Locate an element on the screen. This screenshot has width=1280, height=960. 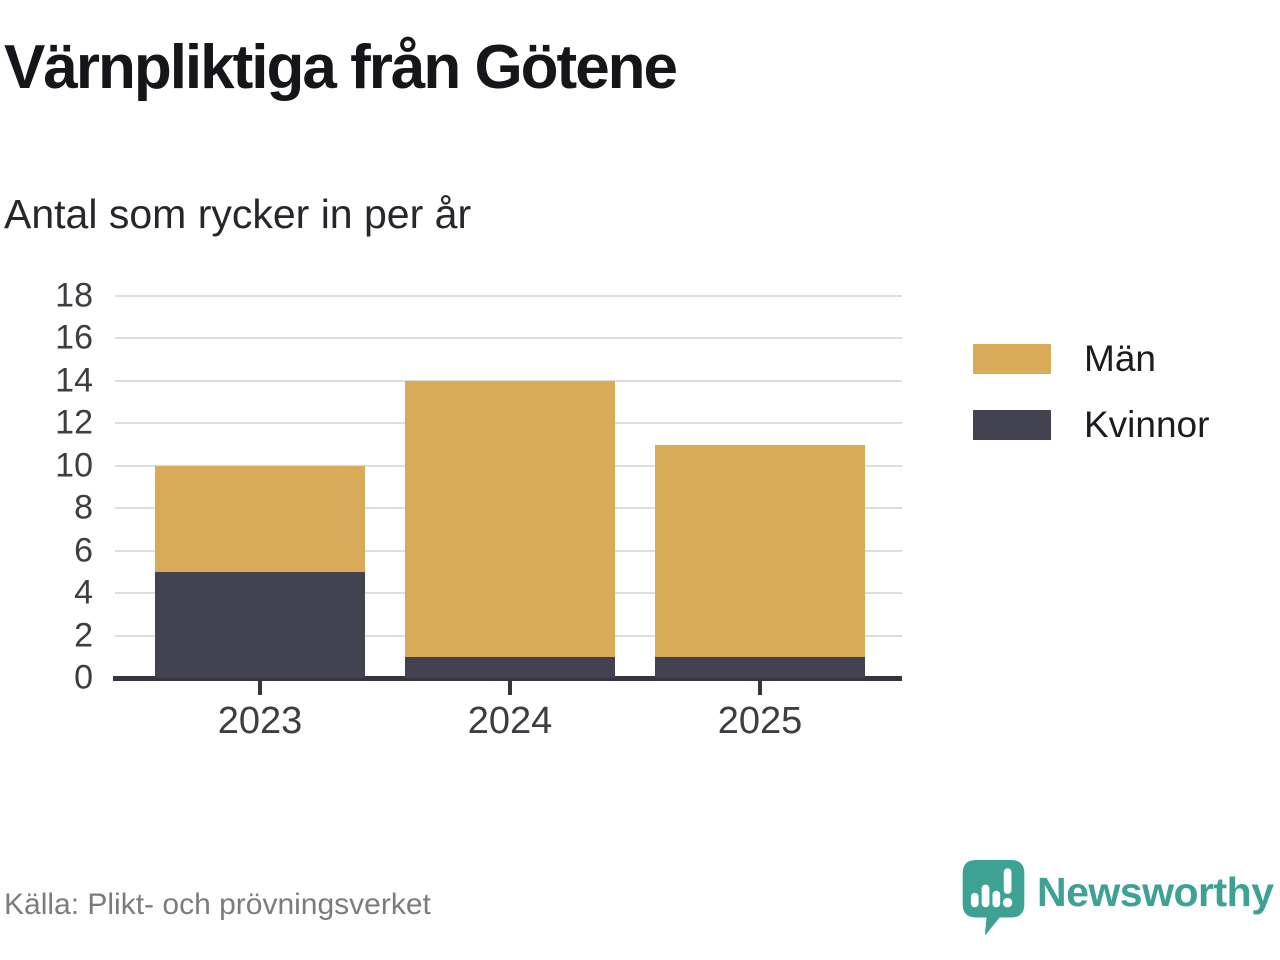
brand-name: Newsworthy is located at coordinates (1155, 891).